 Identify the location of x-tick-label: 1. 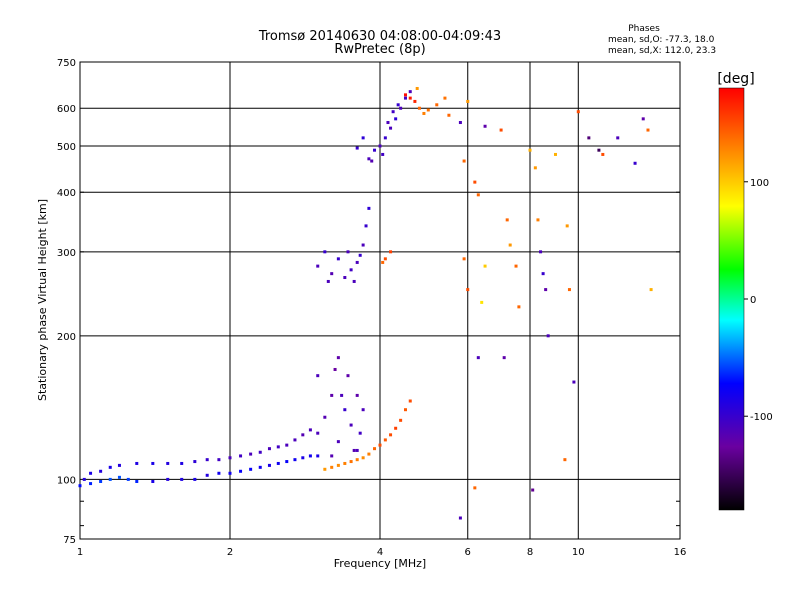
(80, 552).